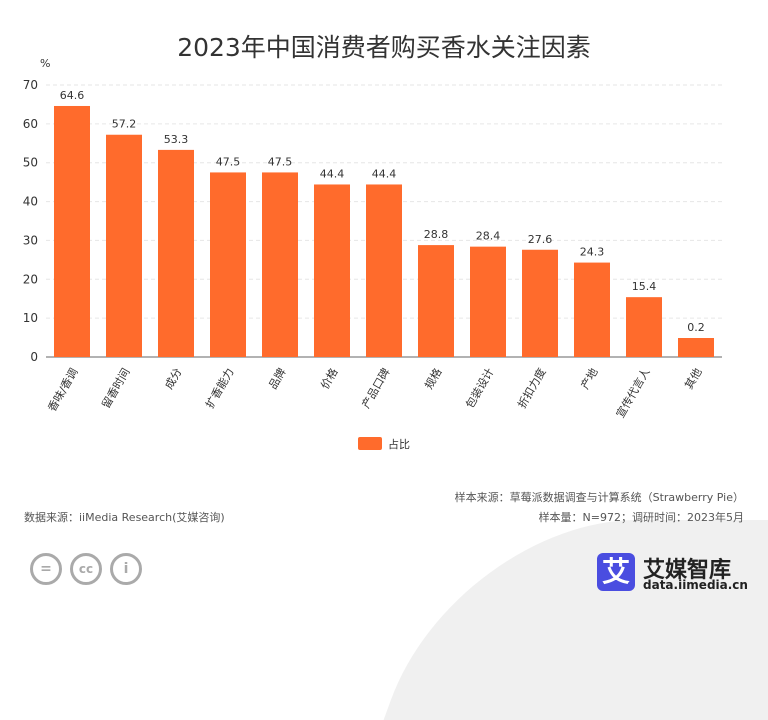  I want to click on brand-name: 艾媒智库, so click(687, 570).